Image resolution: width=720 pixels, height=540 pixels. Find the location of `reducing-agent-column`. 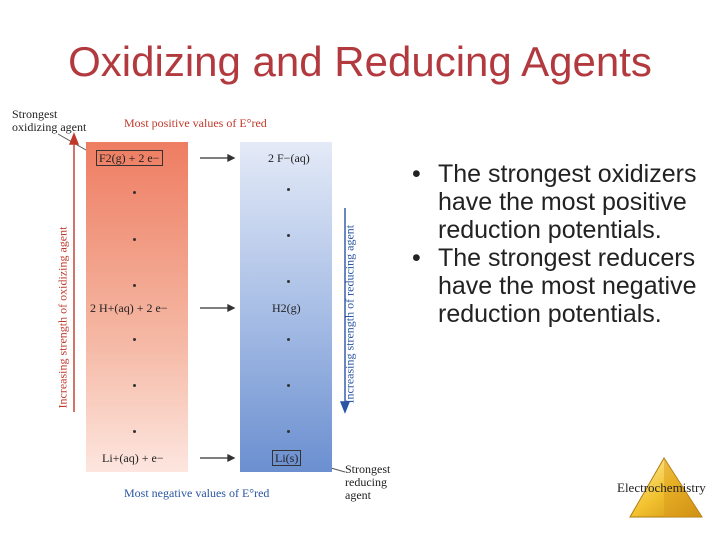

reducing-agent-column is located at coordinates (286, 307).